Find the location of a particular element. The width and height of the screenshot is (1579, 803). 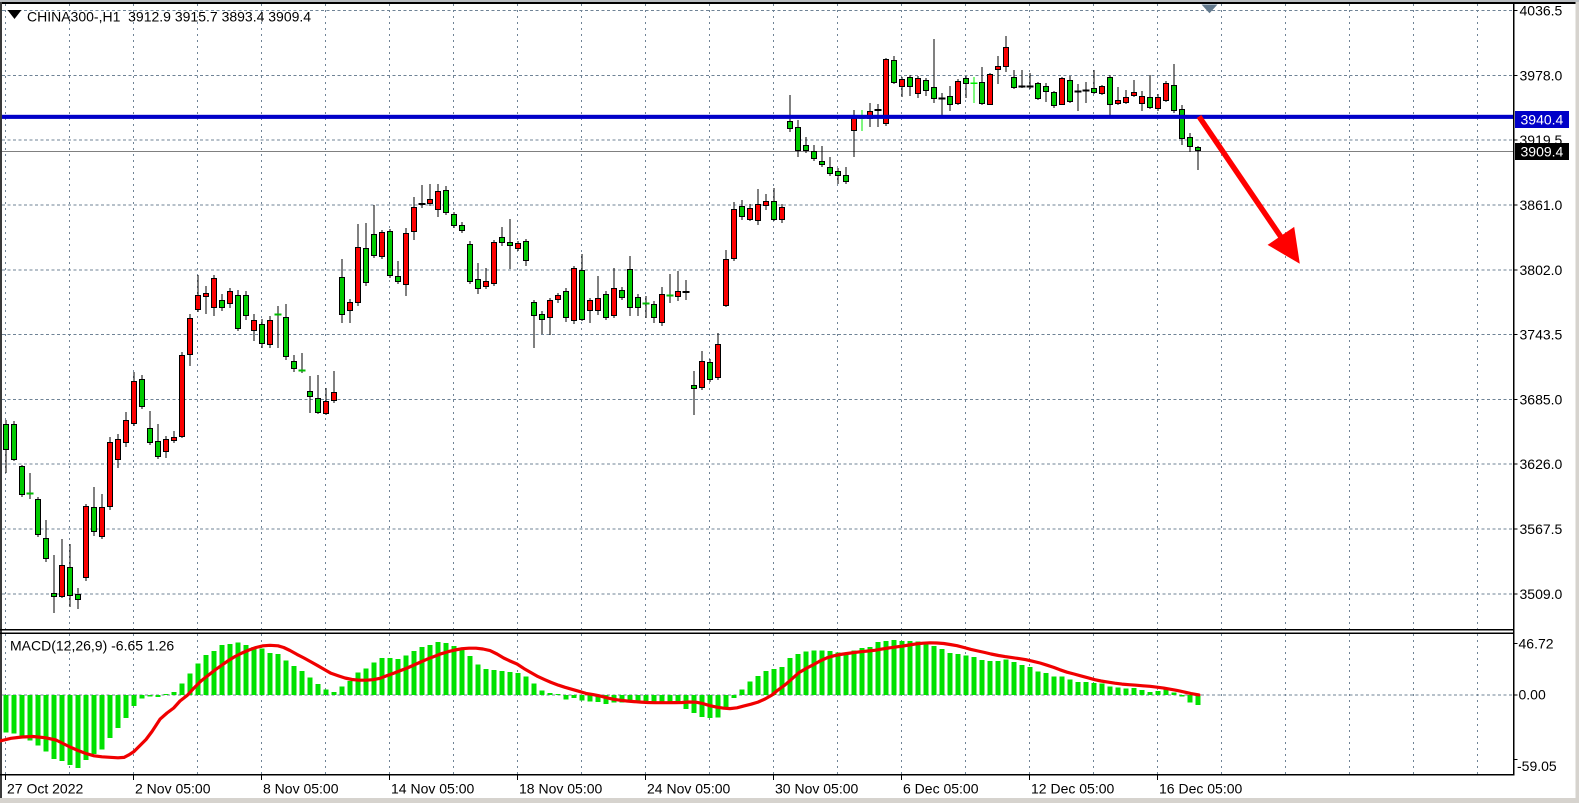

svg-text: 3567.5 is located at coordinates (1541, 529).